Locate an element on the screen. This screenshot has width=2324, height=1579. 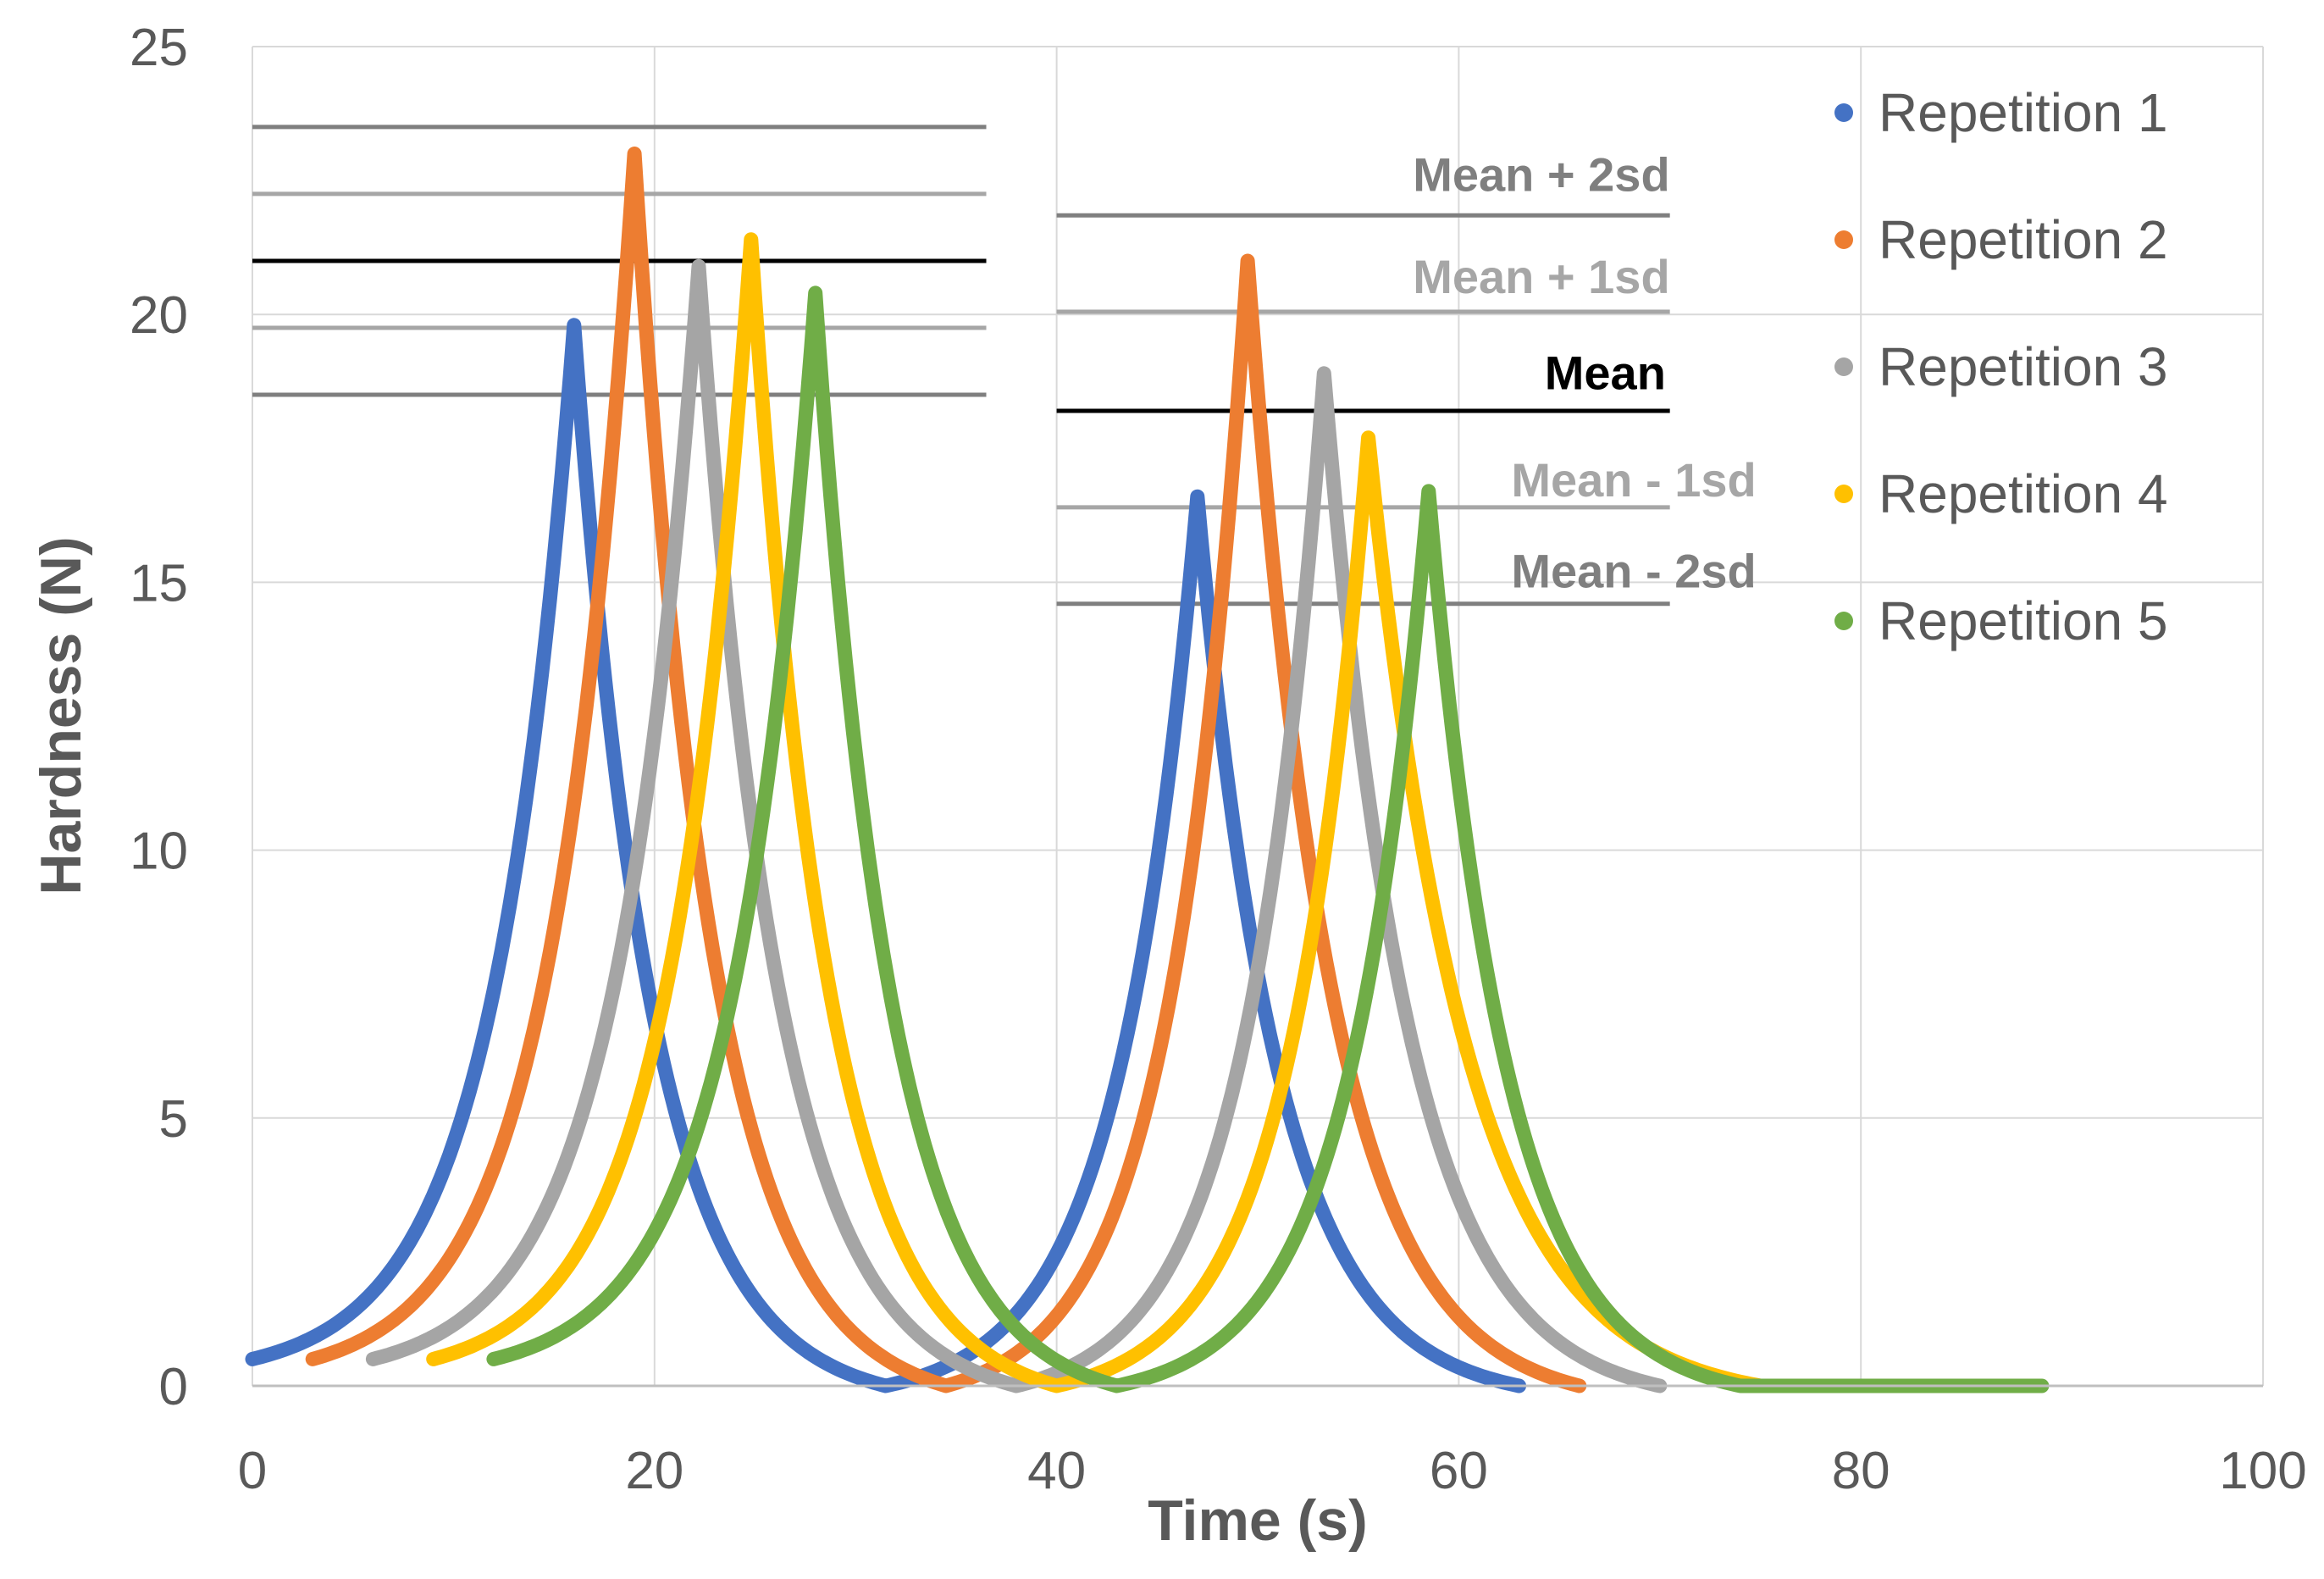
legend-label: Repetition 5 is located at coordinates (2024, 620).